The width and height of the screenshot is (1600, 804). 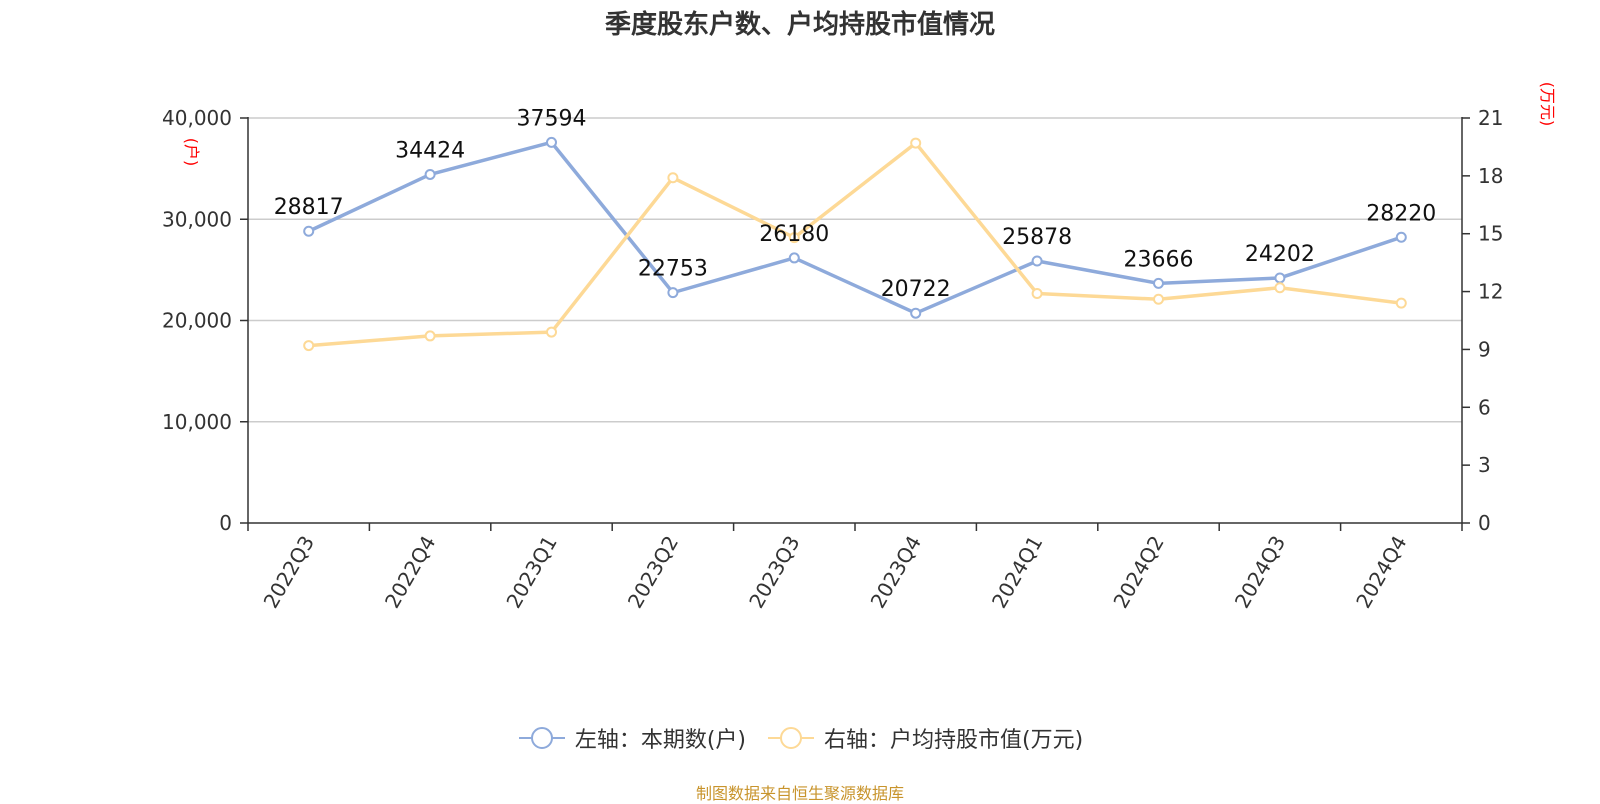 What do you see at coordinates (1484, 349) in the screenshot?
I see `right-axis-tick-label: 9` at bounding box center [1484, 349].